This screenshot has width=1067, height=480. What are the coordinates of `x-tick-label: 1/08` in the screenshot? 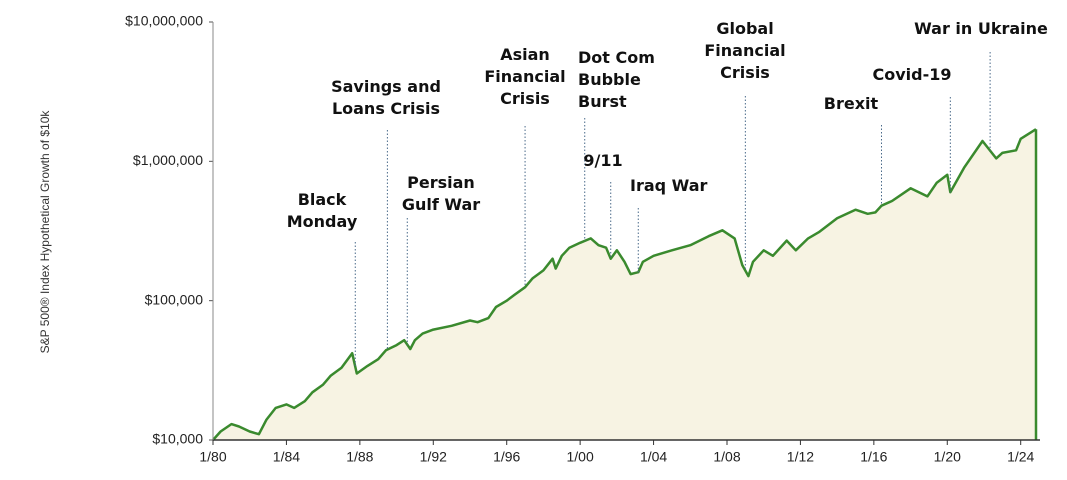 It's located at (726, 457).